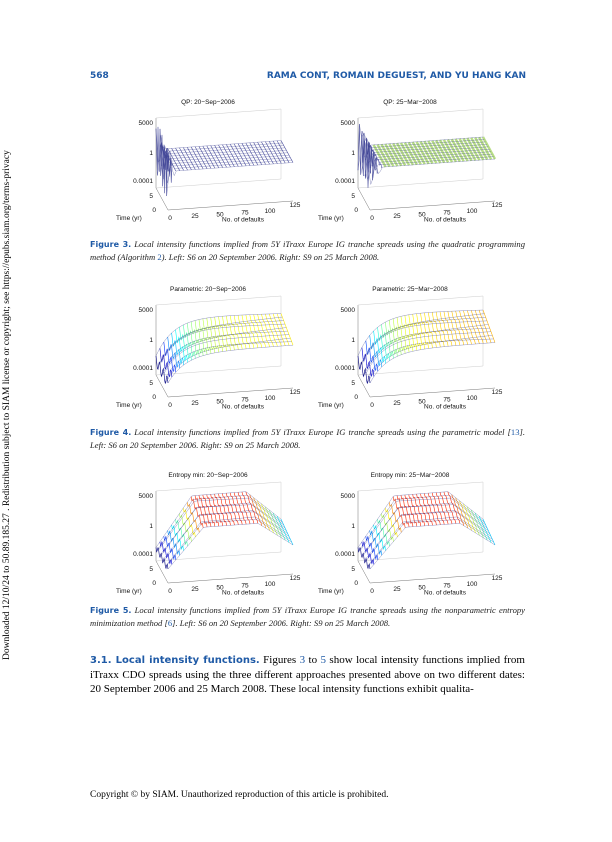 This screenshot has width=612, height=842. What do you see at coordinates (353, 526) in the screenshot?
I see `z-tick-label: 1` at bounding box center [353, 526].